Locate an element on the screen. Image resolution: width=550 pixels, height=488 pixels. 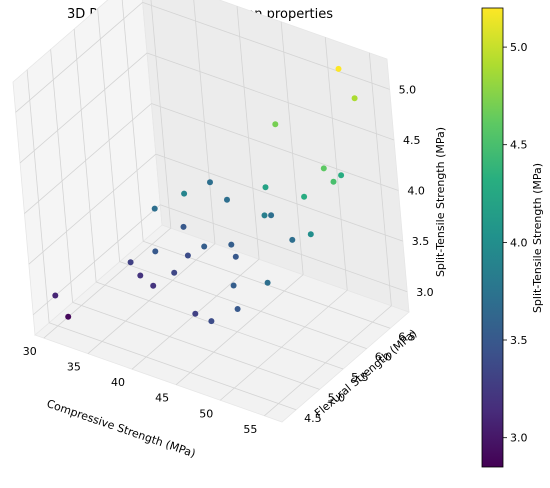
y-tick-label: 5.0 is located at coordinates (337, 397).